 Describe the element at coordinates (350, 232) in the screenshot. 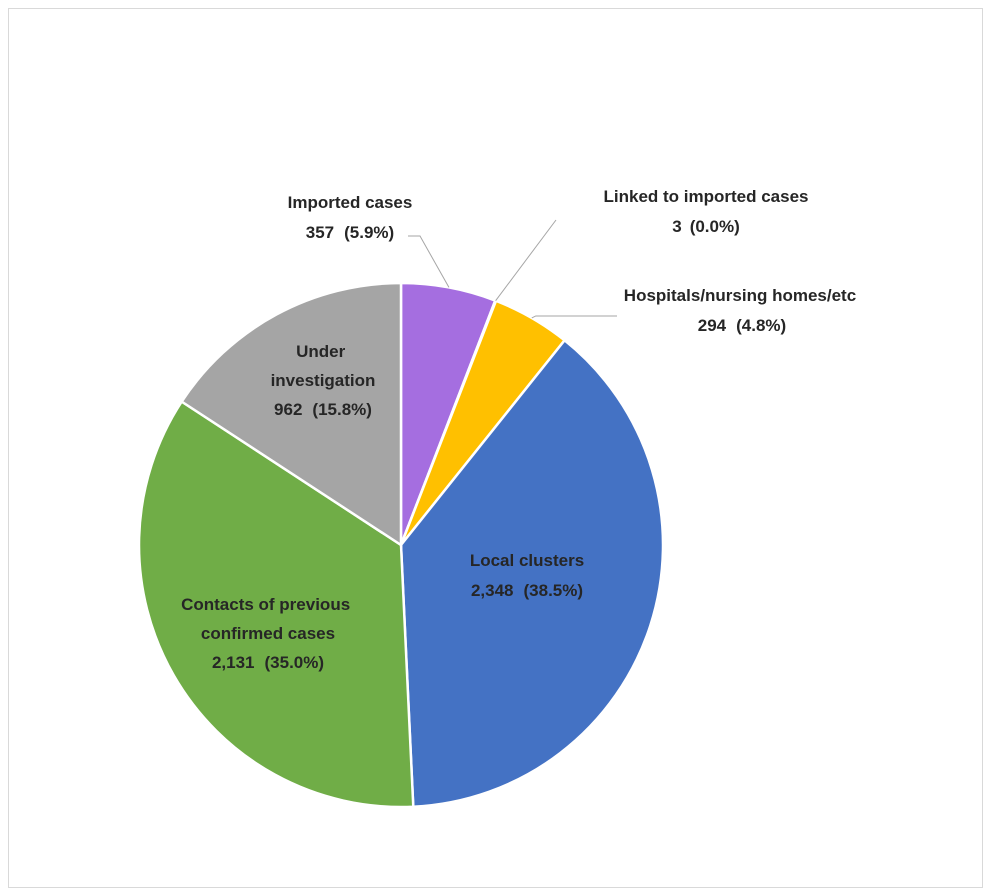

I see `label-imported-cases-value: 357 (5.9%)` at that location.